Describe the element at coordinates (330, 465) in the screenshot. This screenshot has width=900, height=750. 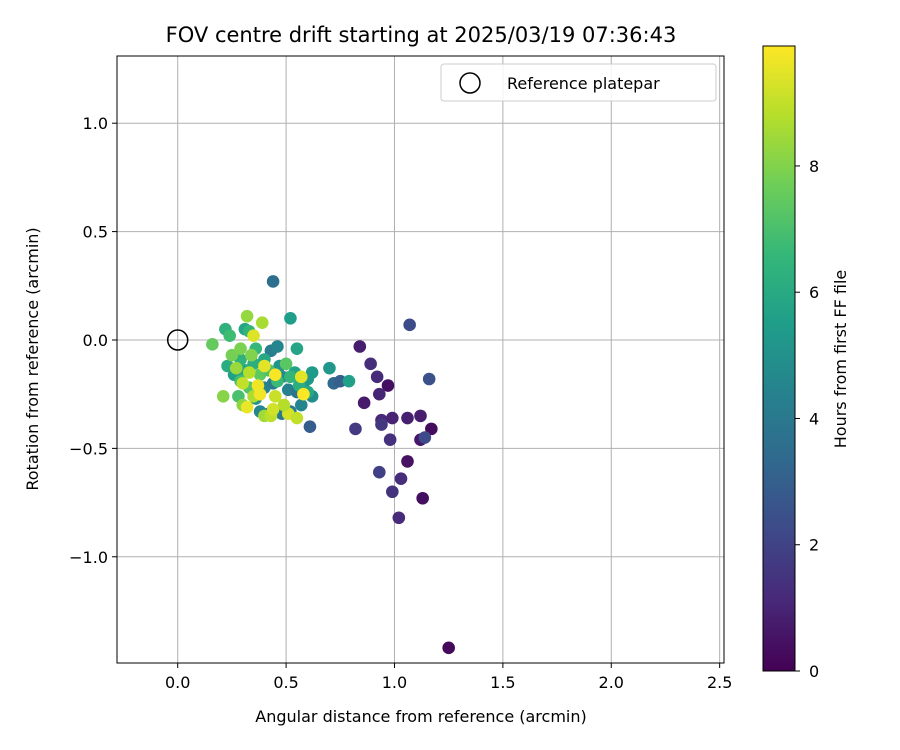
I see `data-points` at that location.